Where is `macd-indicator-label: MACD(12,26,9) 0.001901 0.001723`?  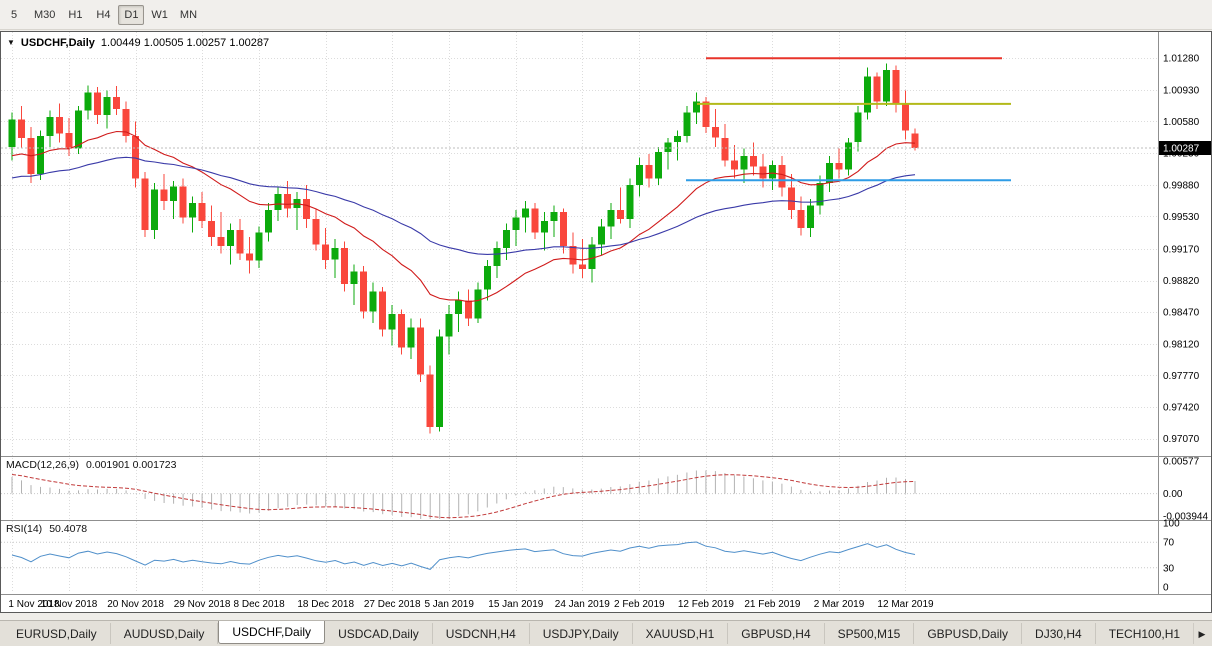 macd-indicator-label: MACD(12,26,9) 0.001901 0.001723 is located at coordinates (91, 465).